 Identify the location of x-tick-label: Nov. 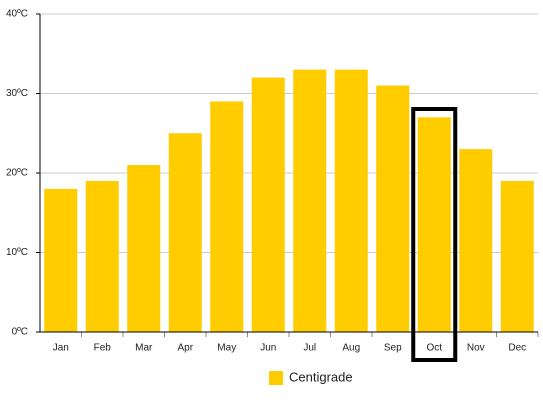
(476, 348).